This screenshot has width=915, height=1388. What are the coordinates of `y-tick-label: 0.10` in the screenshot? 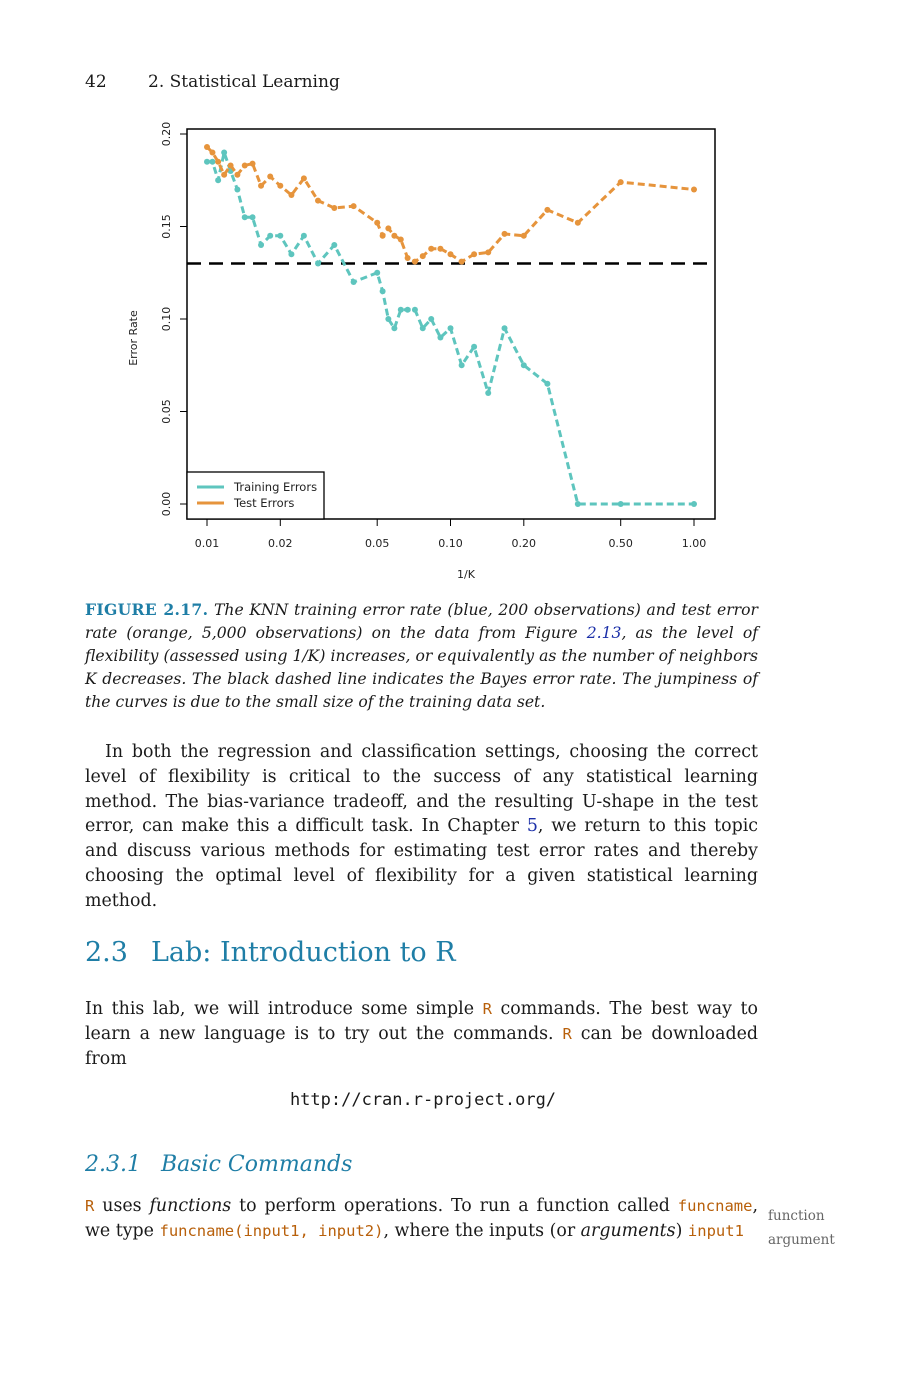 It's located at (166, 319).